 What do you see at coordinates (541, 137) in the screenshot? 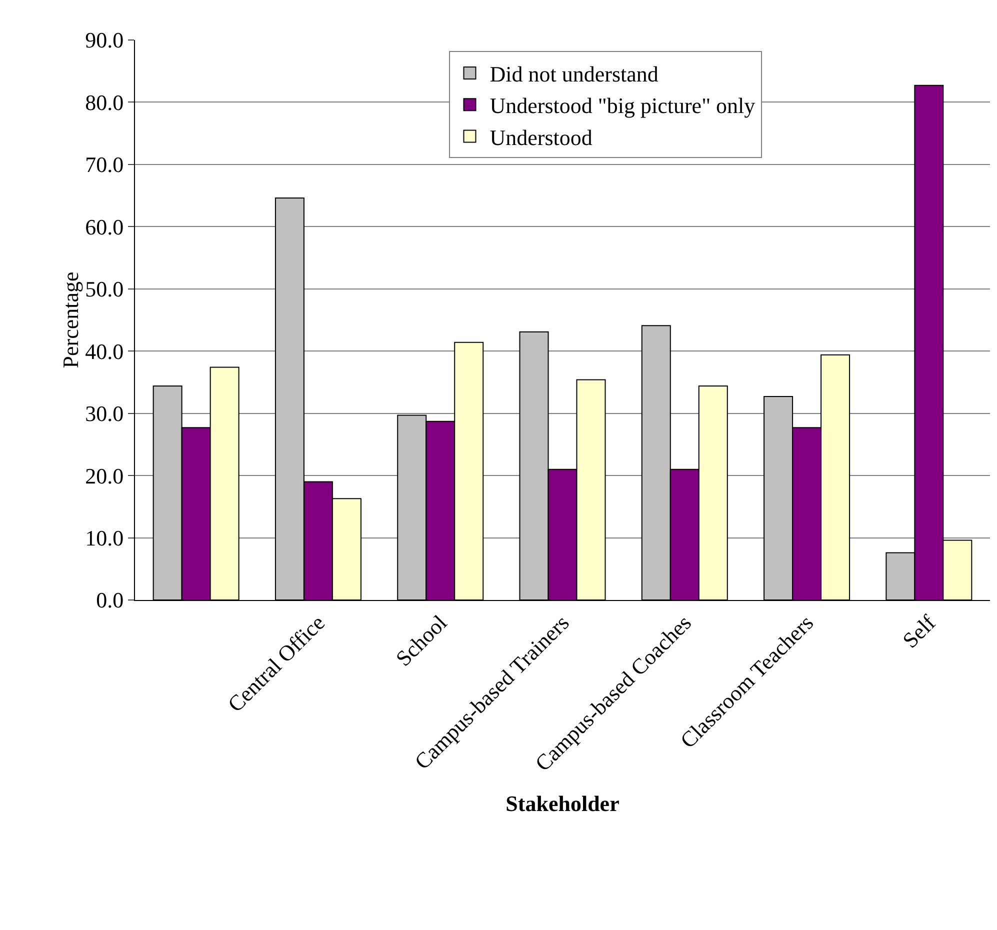
I see `legend-label: Understood` at bounding box center [541, 137].